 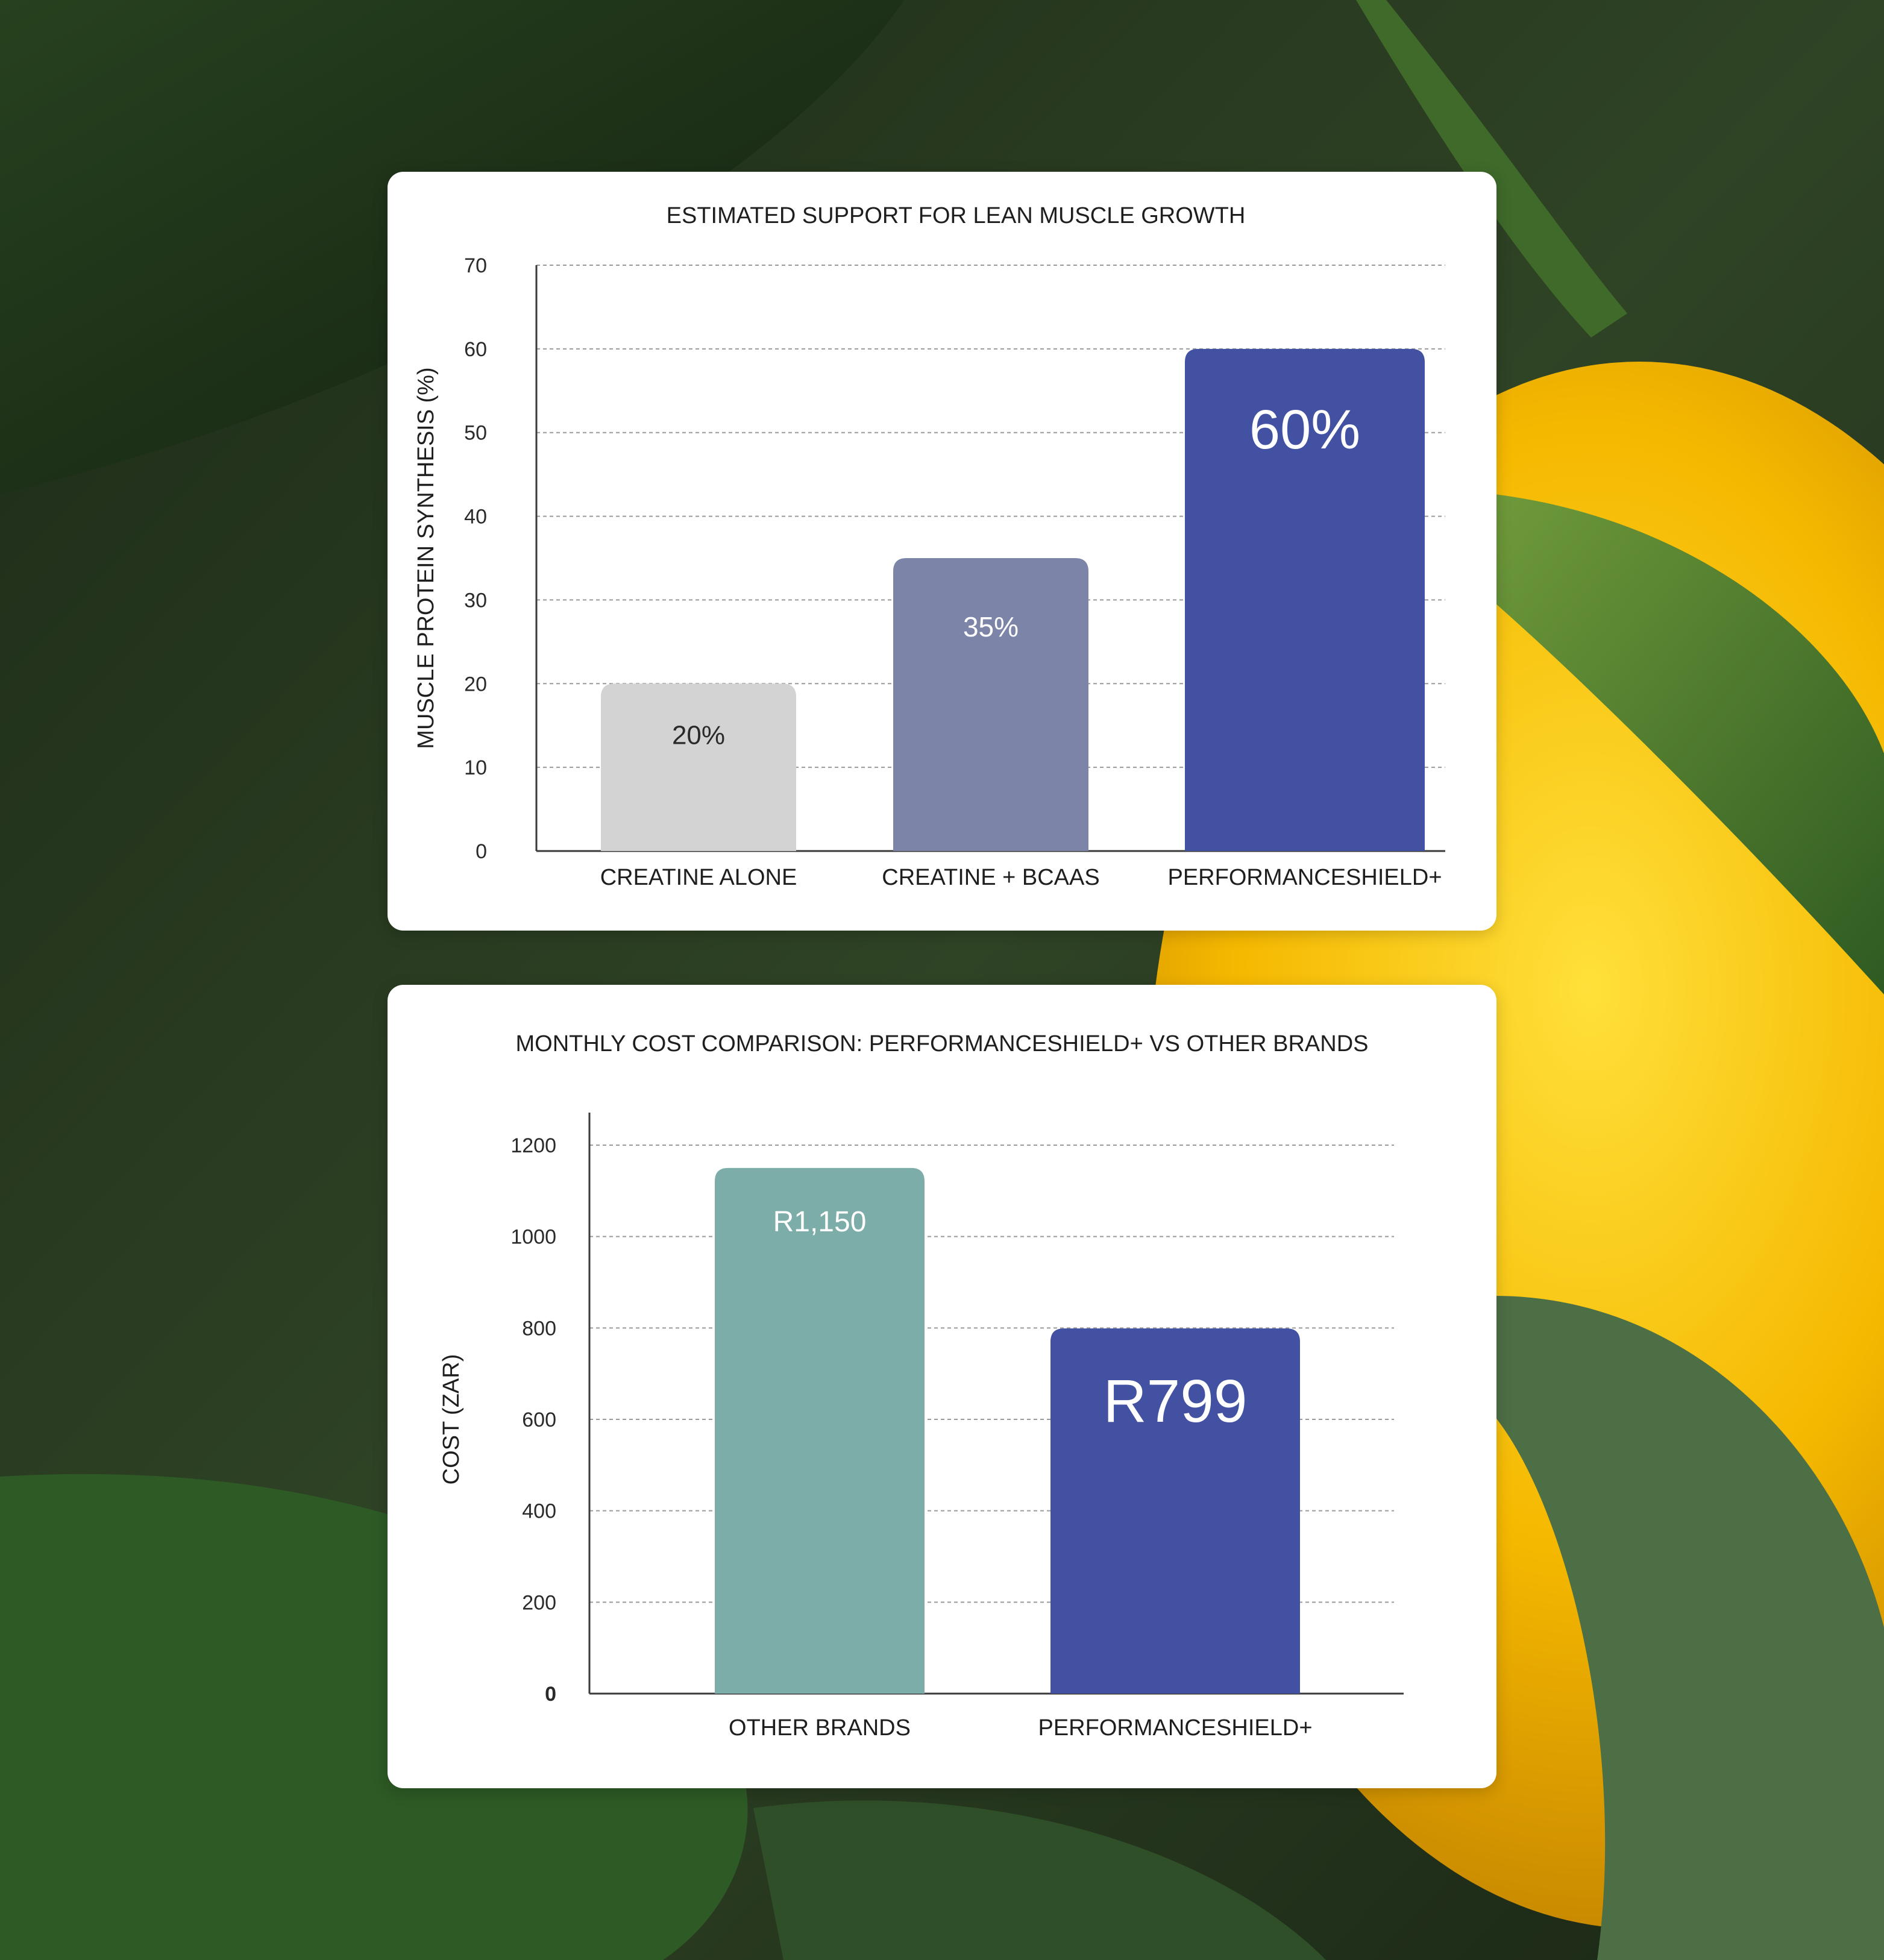 What do you see at coordinates (990, 877) in the screenshot?
I see `x-category-label: CREATINE + BCAAS` at bounding box center [990, 877].